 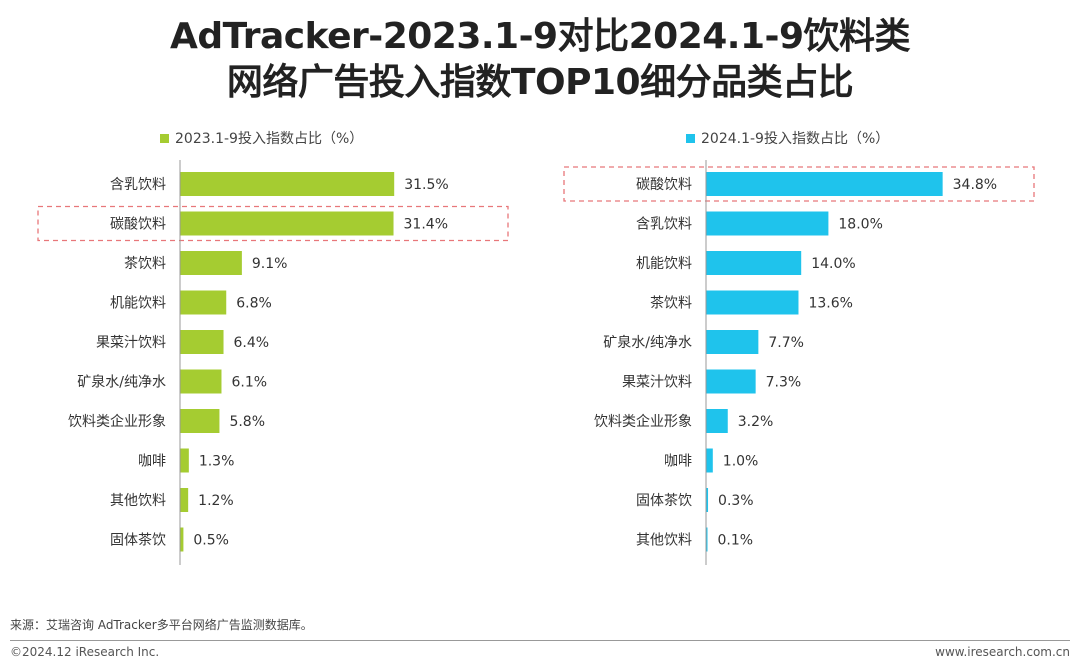 I want to click on legend-swatch-2023, so click(x=164, y=138).